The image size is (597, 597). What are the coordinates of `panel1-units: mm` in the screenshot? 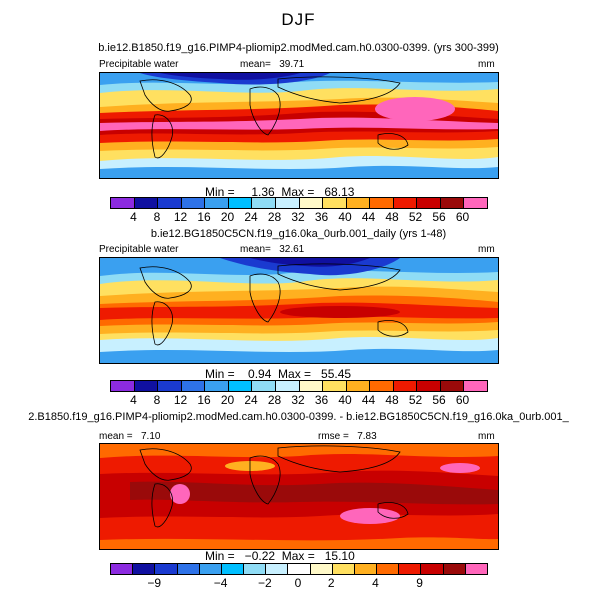 It's located at (486, 64).